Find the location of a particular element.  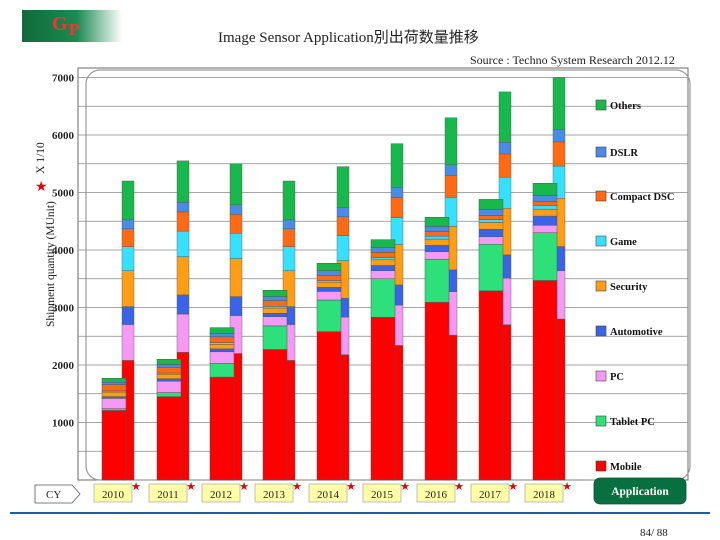

legend-label: Mobile is located at coordinates (626, 467).